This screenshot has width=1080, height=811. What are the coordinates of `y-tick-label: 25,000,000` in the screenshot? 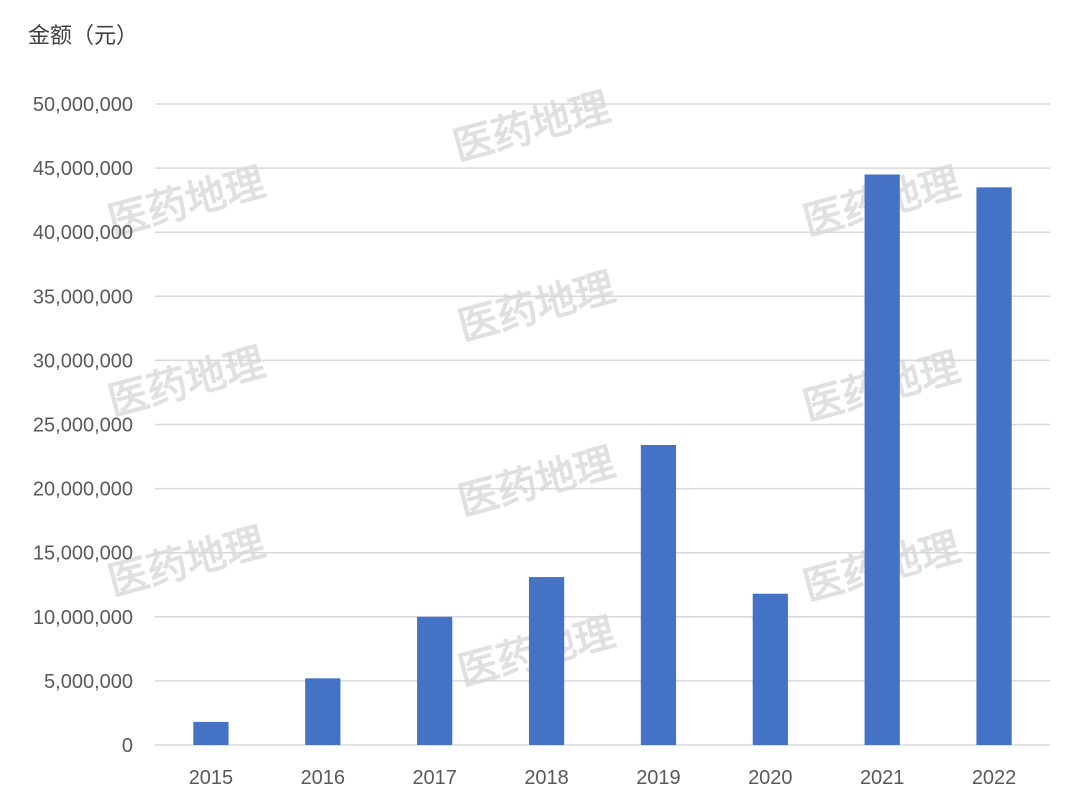 It's located at (83, 426).